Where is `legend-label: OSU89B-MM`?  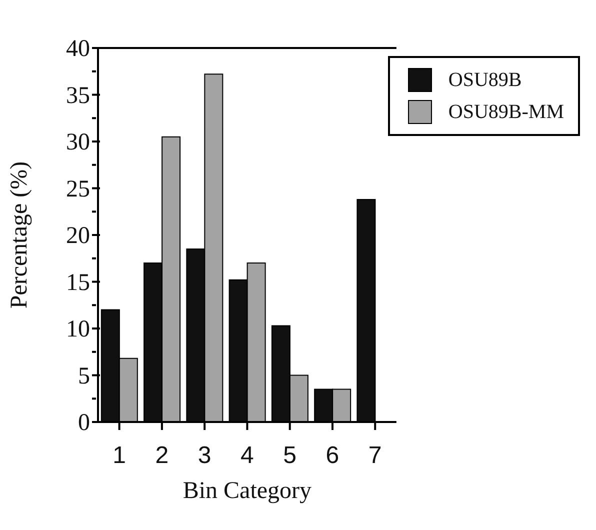
legend-label: OSU89B-MM is located at coordinates (506, 112).